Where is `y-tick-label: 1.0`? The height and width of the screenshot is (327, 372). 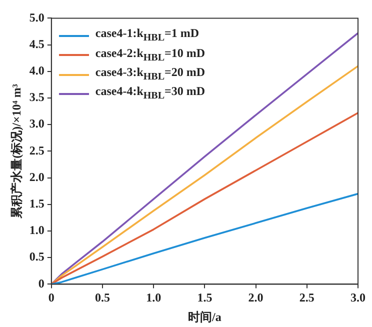
y-tick-label: 1.0 is located at coordinates (36, 230).